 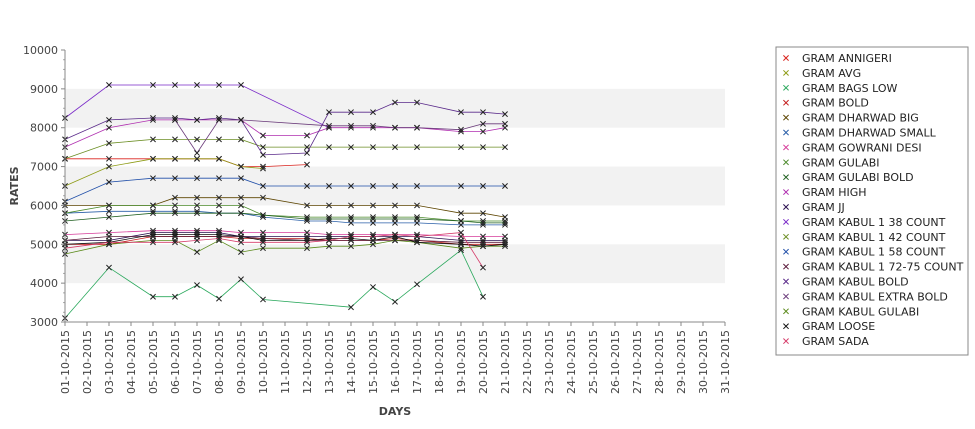 I want to click on x-tick-label: 12-10-2015, so click(x=307, y=362).